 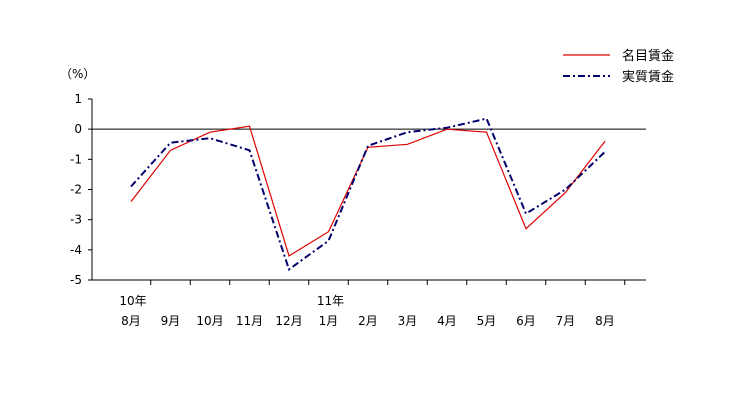 What do you see at coordinates (78, 99) in the screenshot?
I see `y-tick-label: 1` at bounding box center [78, 99].